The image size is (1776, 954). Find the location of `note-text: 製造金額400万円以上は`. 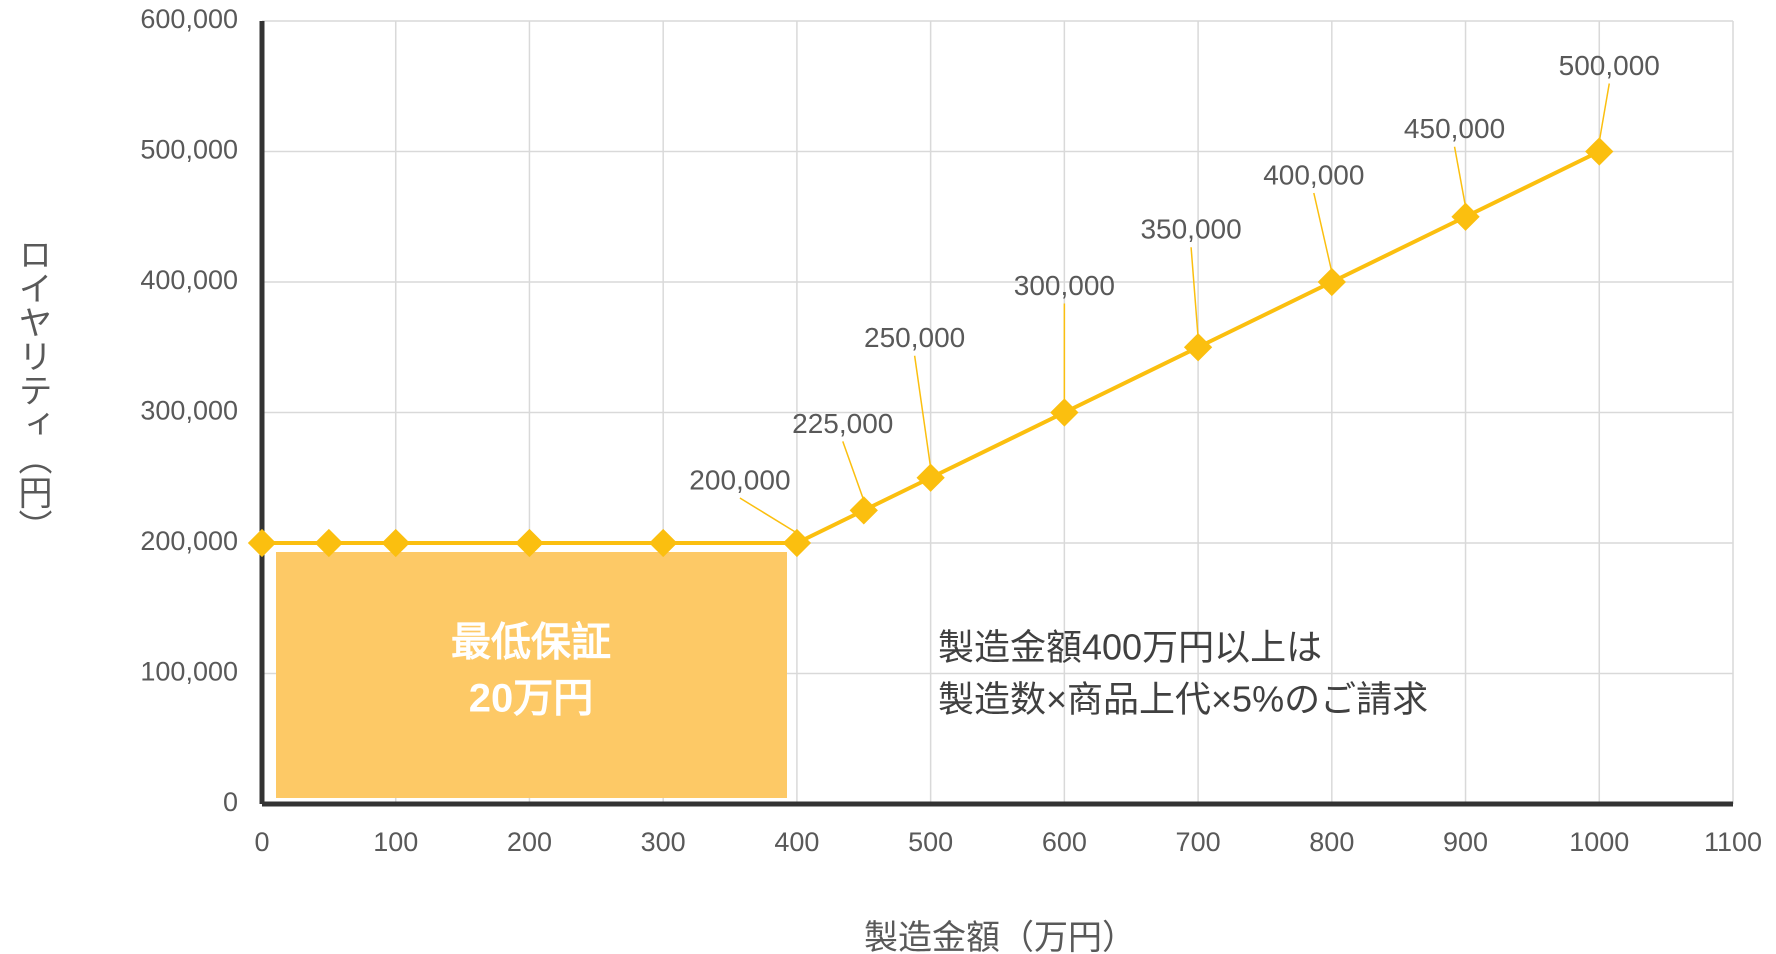

note-text: 製造金額400万円以上は is located at coordinates (1130, 647).